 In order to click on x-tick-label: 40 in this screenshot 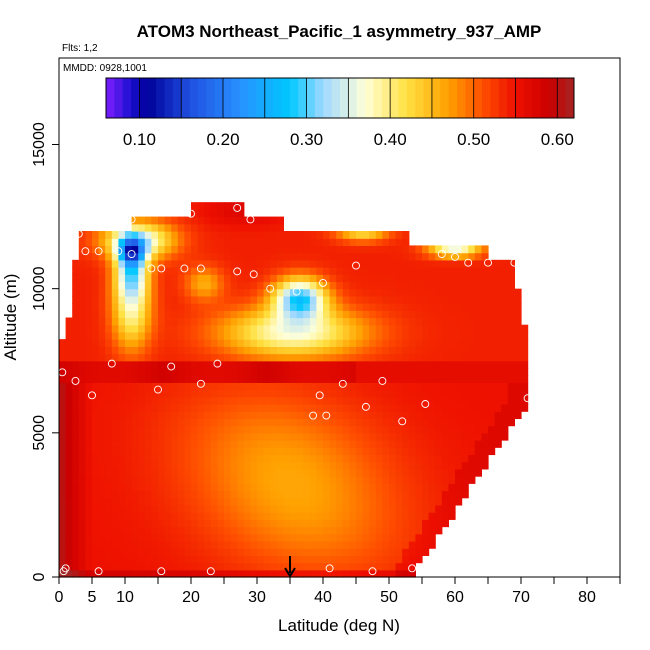, I will do `click(323, 597)`.